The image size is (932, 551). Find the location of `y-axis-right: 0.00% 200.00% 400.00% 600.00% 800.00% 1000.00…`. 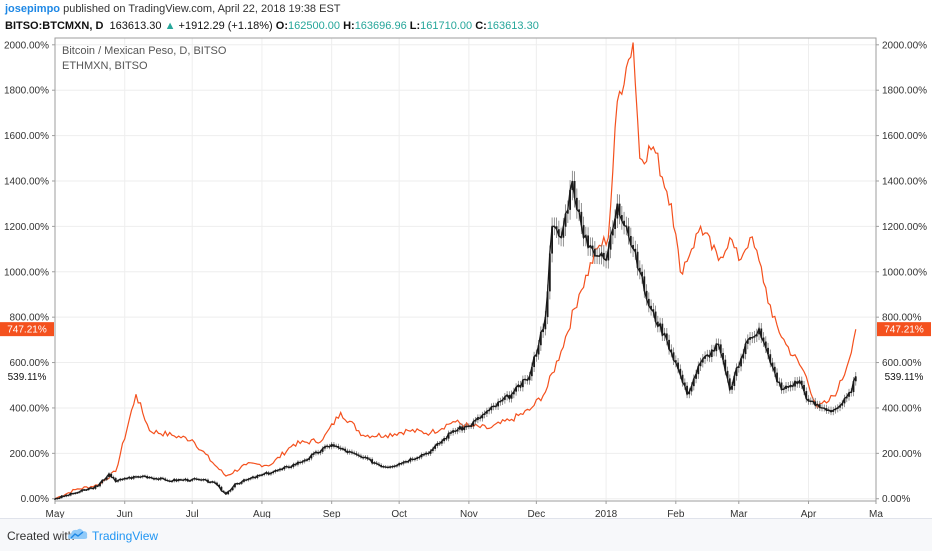

y-axis-right: 0.00% 200.00% 400.00% 600.00% 800.00% 1000.00… is located at coordinates (901, 272).